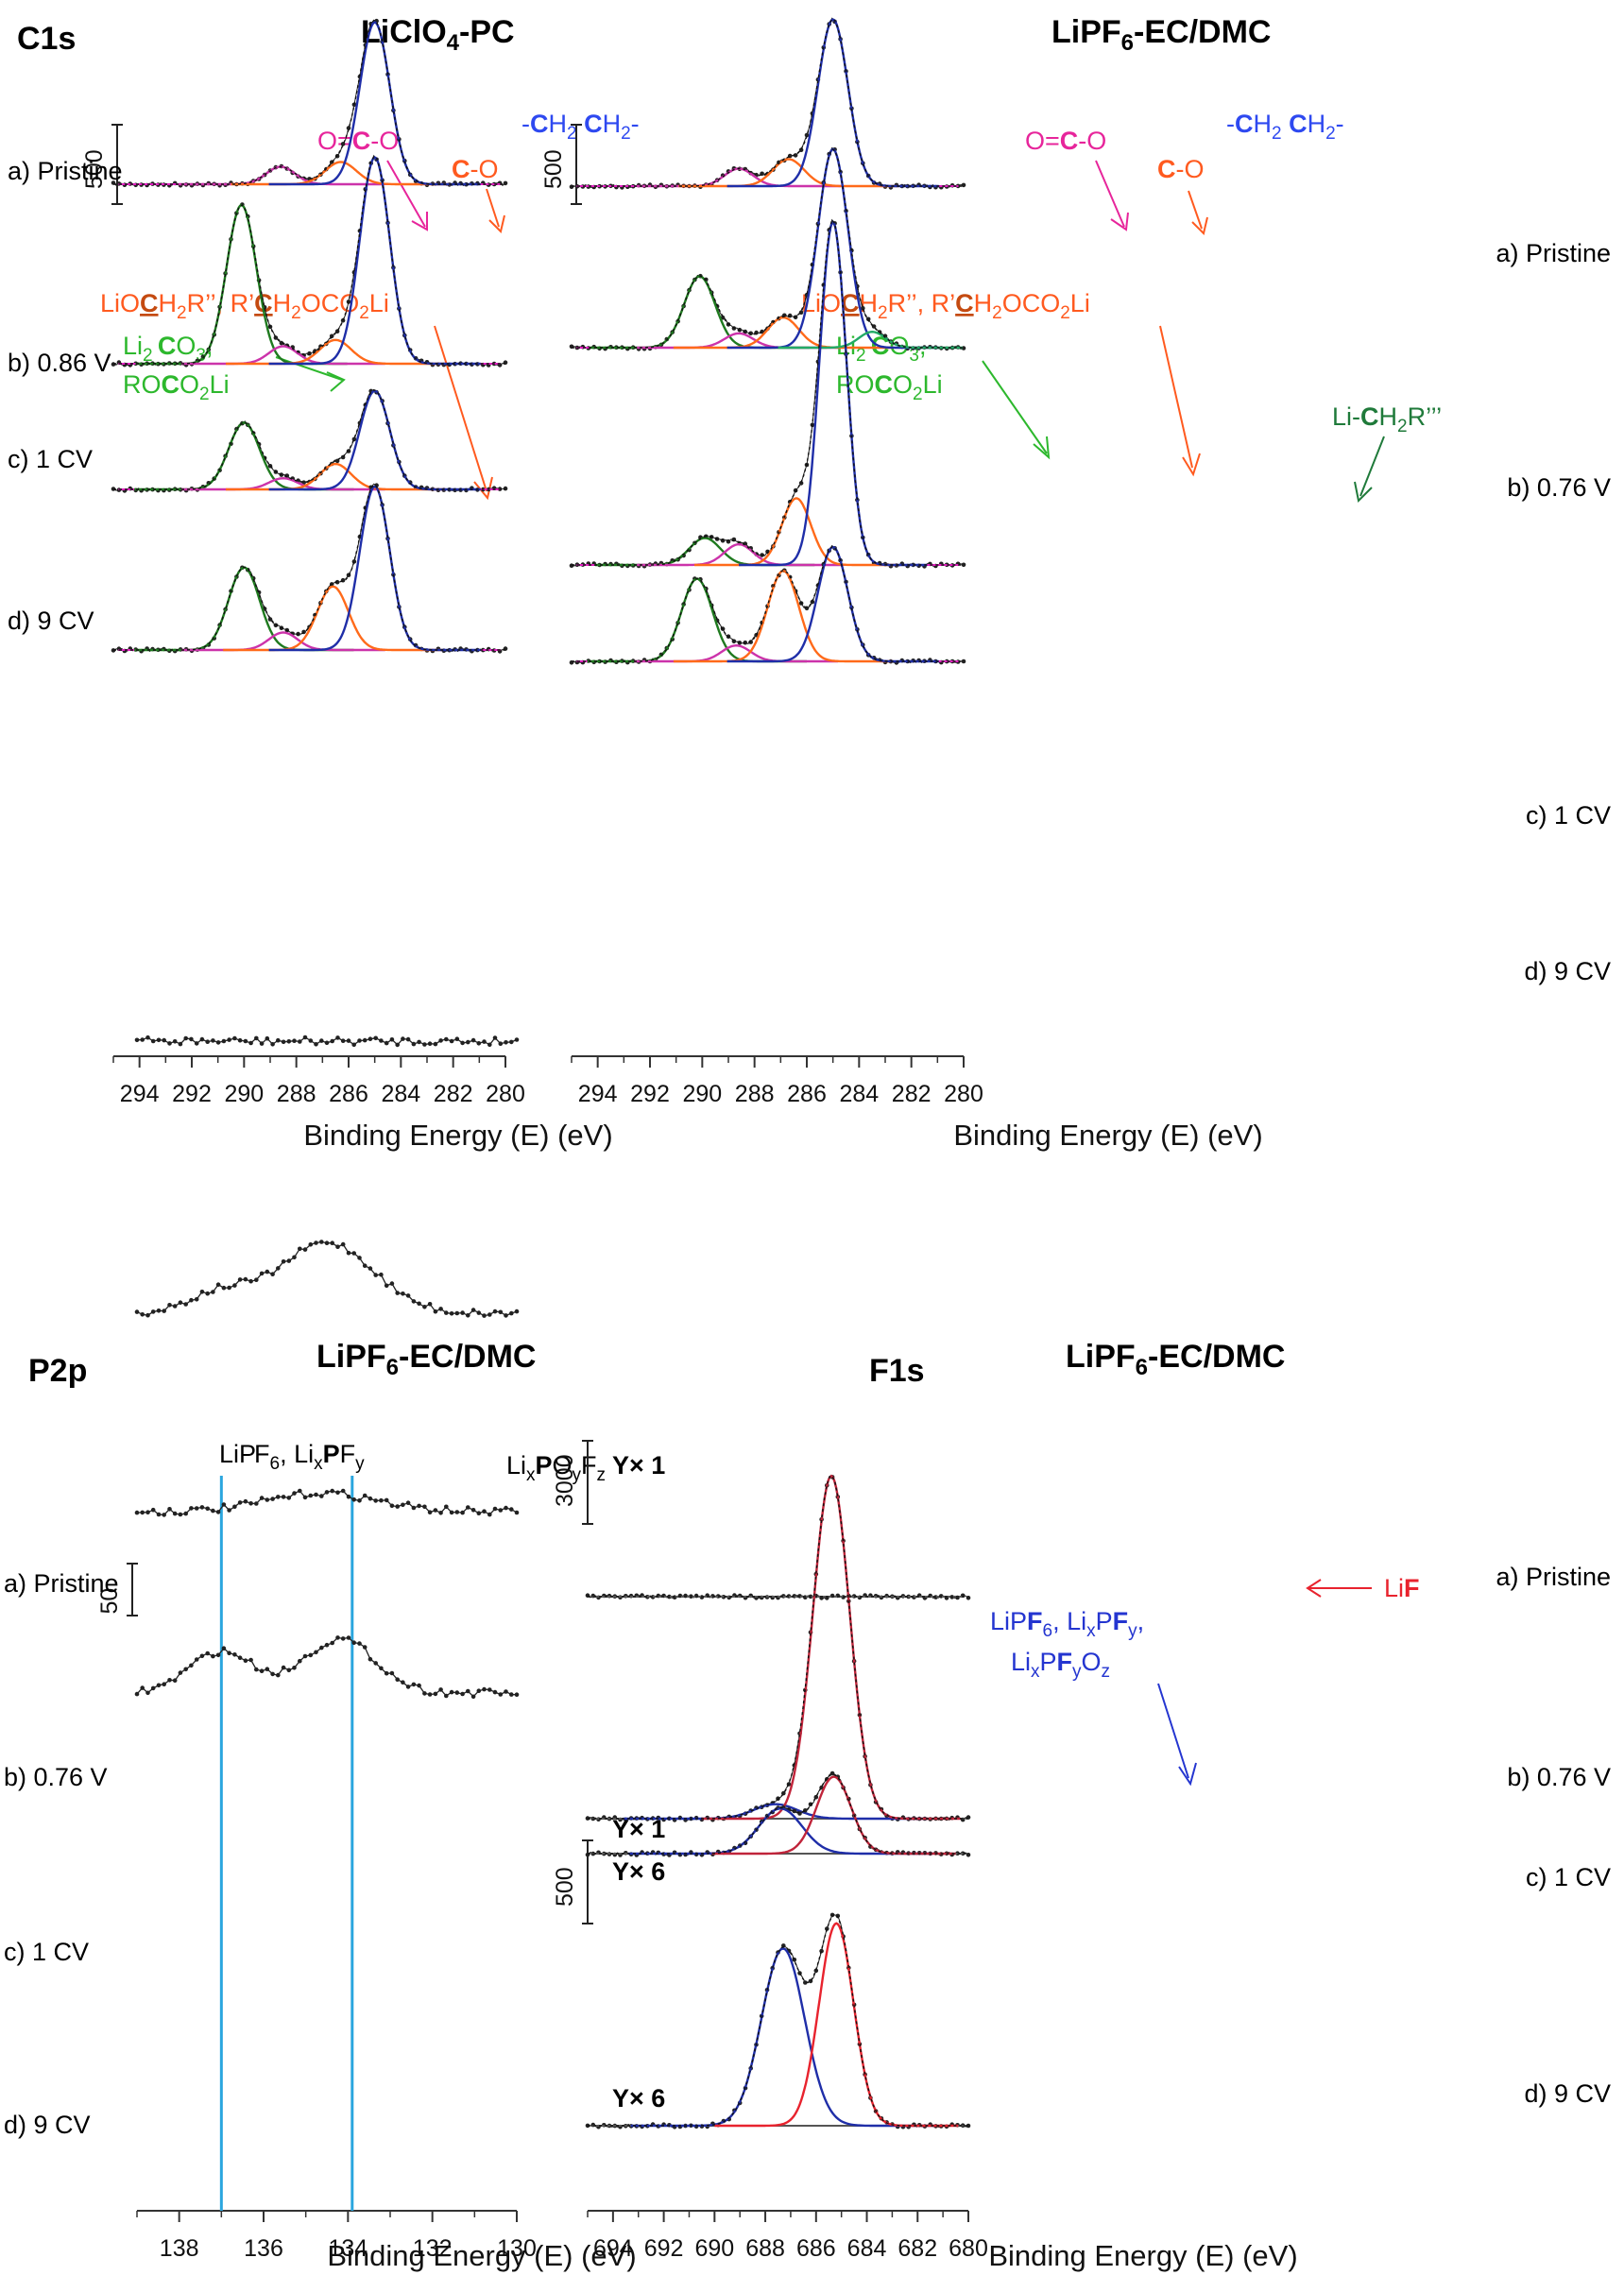  I want to click on c1s-lipf-xtick-label: 280, so click(963, 1094).